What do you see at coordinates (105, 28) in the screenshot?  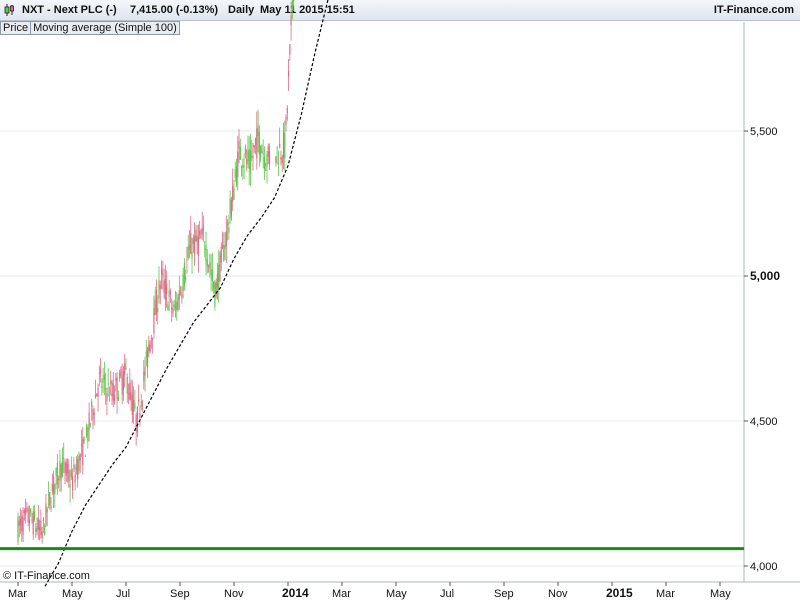 I see `legend-moving-average: Moving average (Simple 100)` at bounding box center [105, 28].